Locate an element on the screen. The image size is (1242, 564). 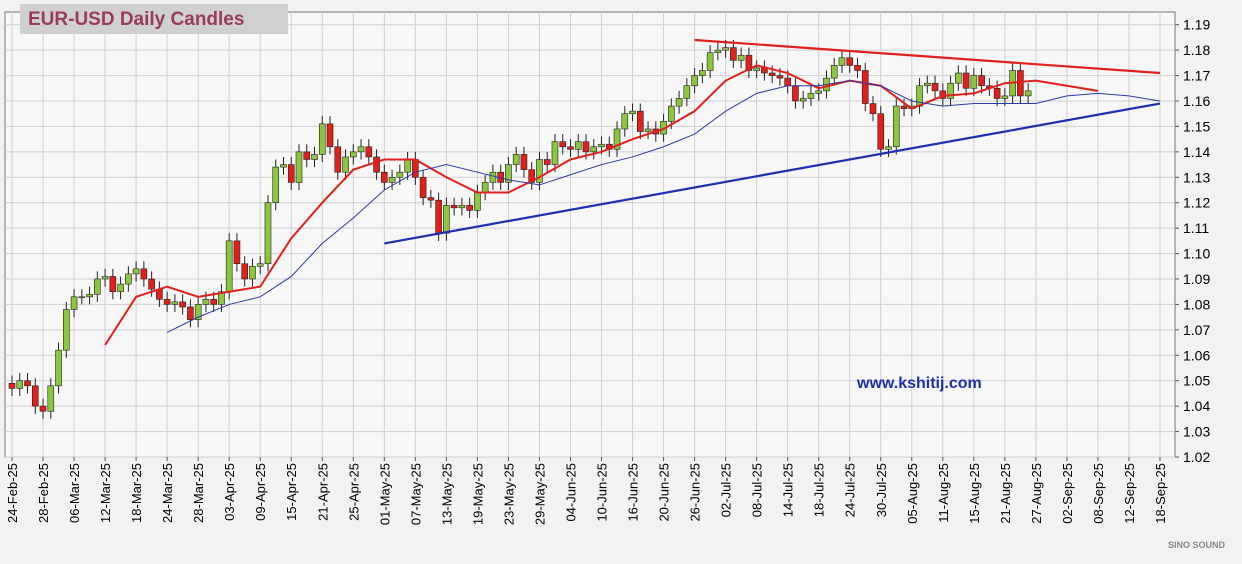
y-tick-label: 1.07 is located at coordinates (1196, 330).